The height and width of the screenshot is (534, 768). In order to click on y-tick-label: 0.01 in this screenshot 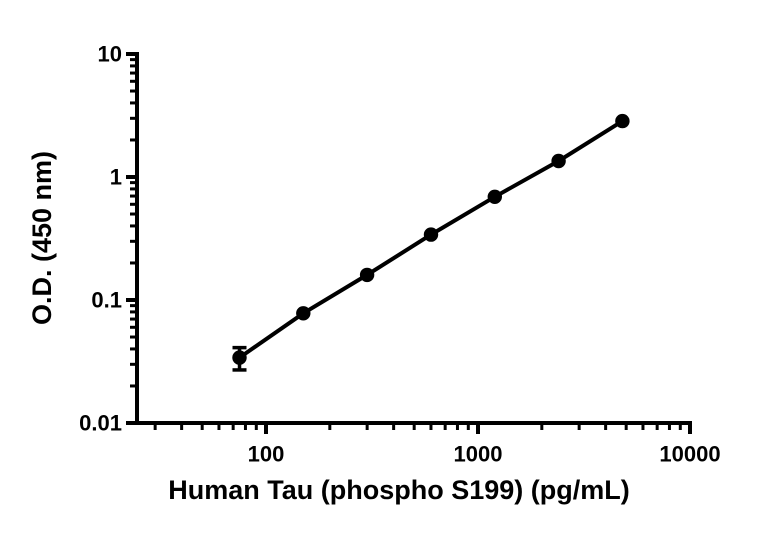, I will do `click(100, 423)`.